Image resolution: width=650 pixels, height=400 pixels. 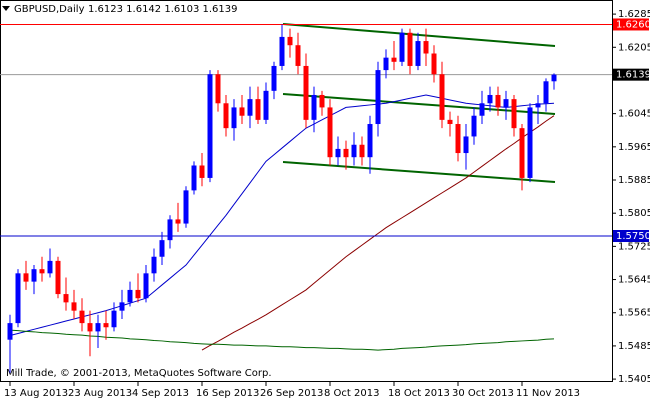 What do you see at coordinates (634, 180) in the screenshot?
I see `y-tick-label: 1.5885` at bounding box center [634, 180].